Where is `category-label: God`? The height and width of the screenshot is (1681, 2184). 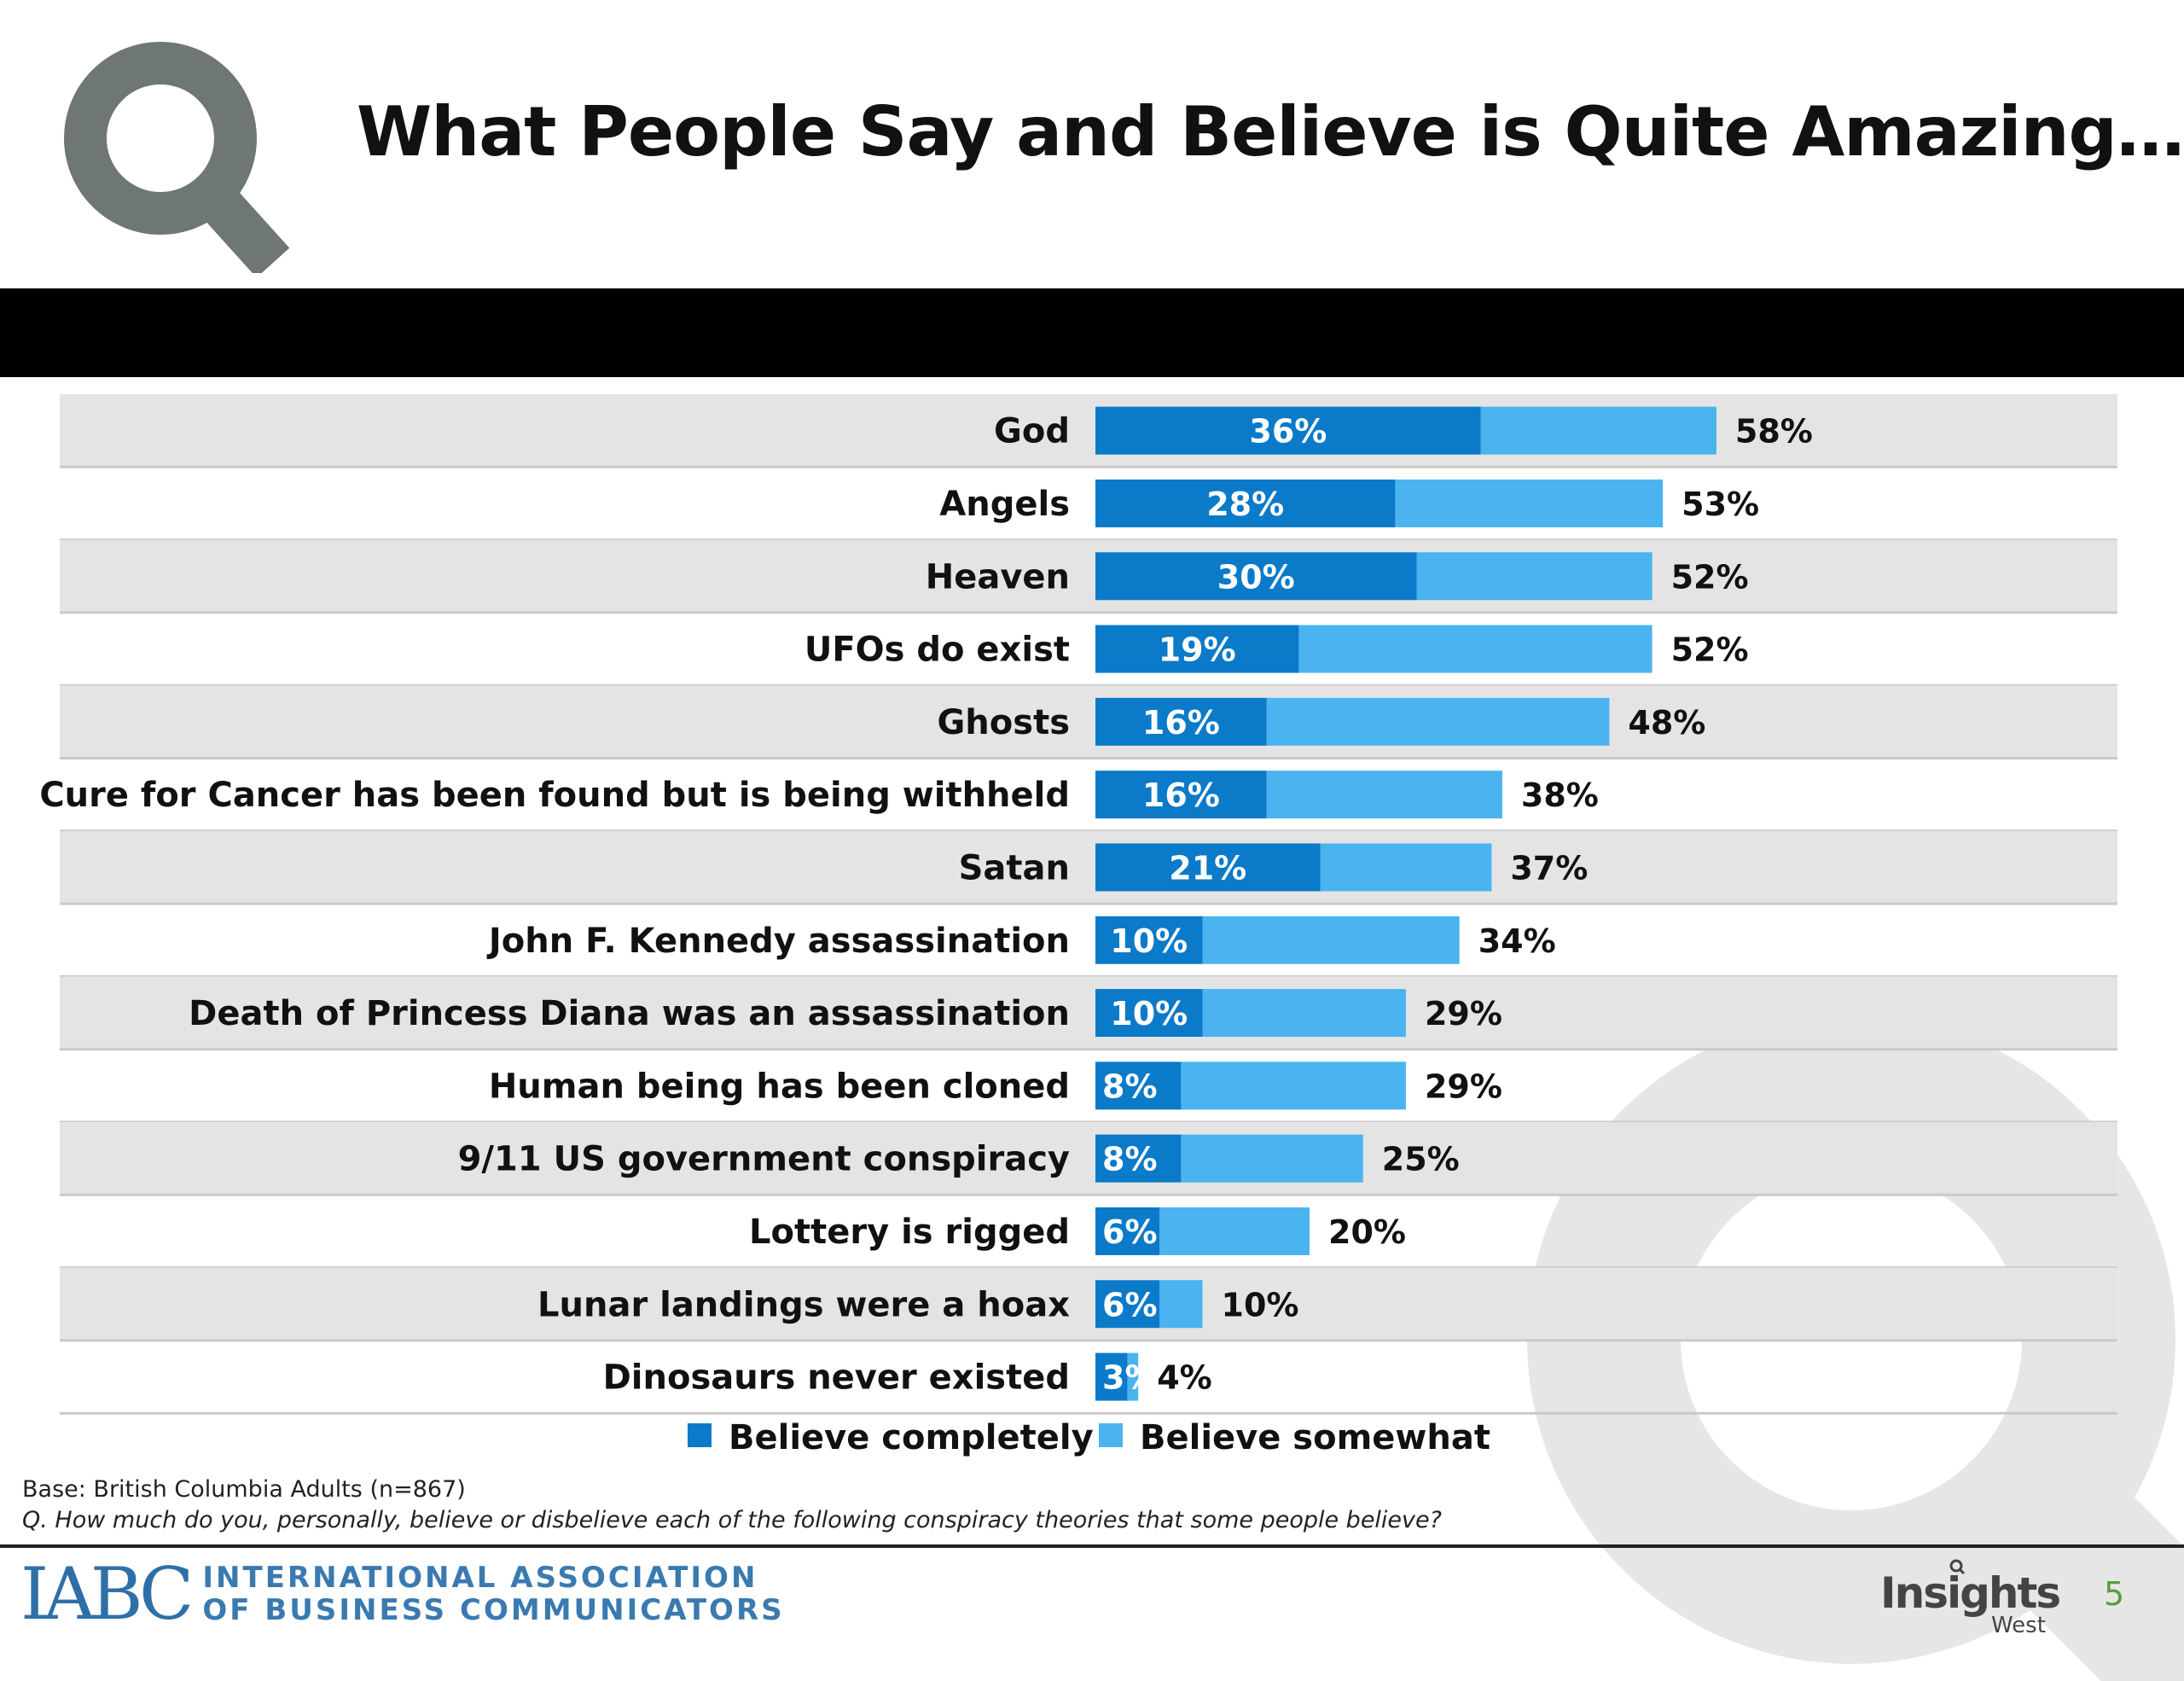 category-label: God is located at coordinates (1032, 431).